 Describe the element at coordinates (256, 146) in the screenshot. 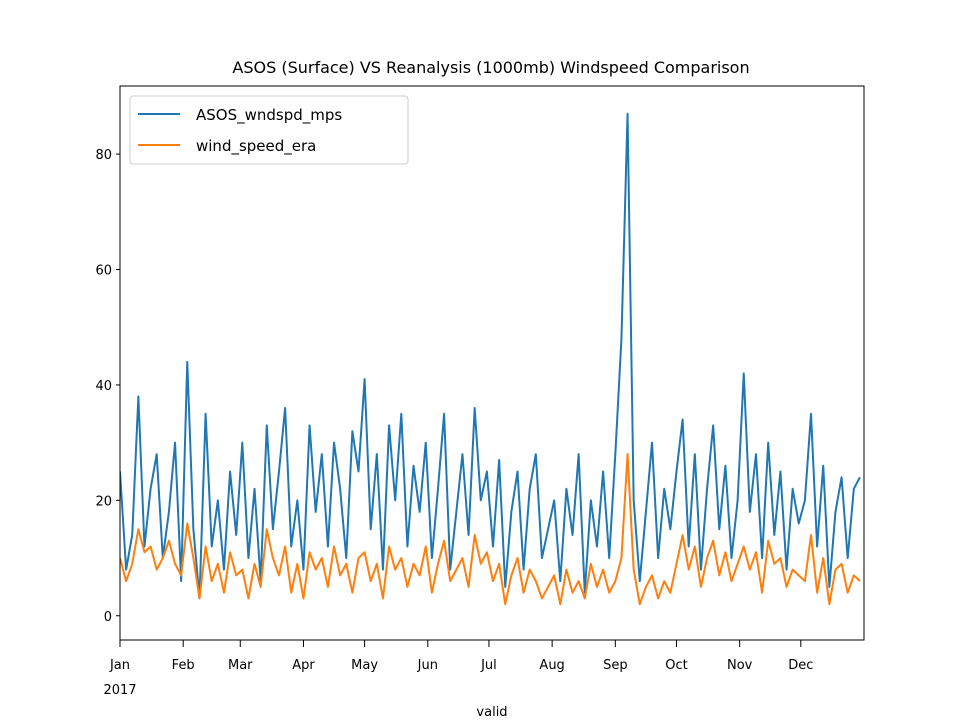

I see `legend-label: wind_speed_era` at that location.